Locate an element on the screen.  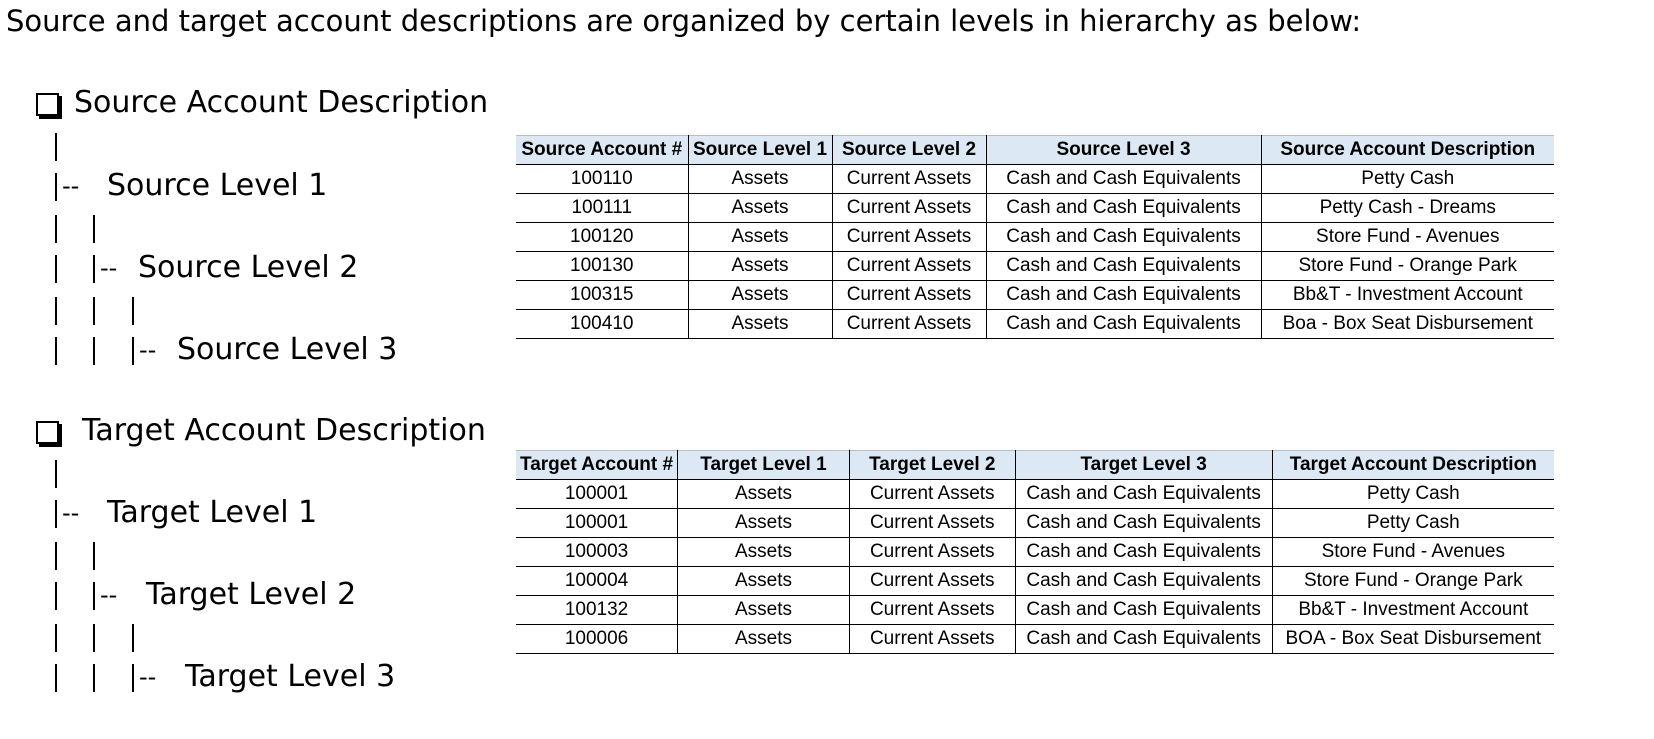
target-level-3-label: Target Level 3 is located at coordinates (290, 676).